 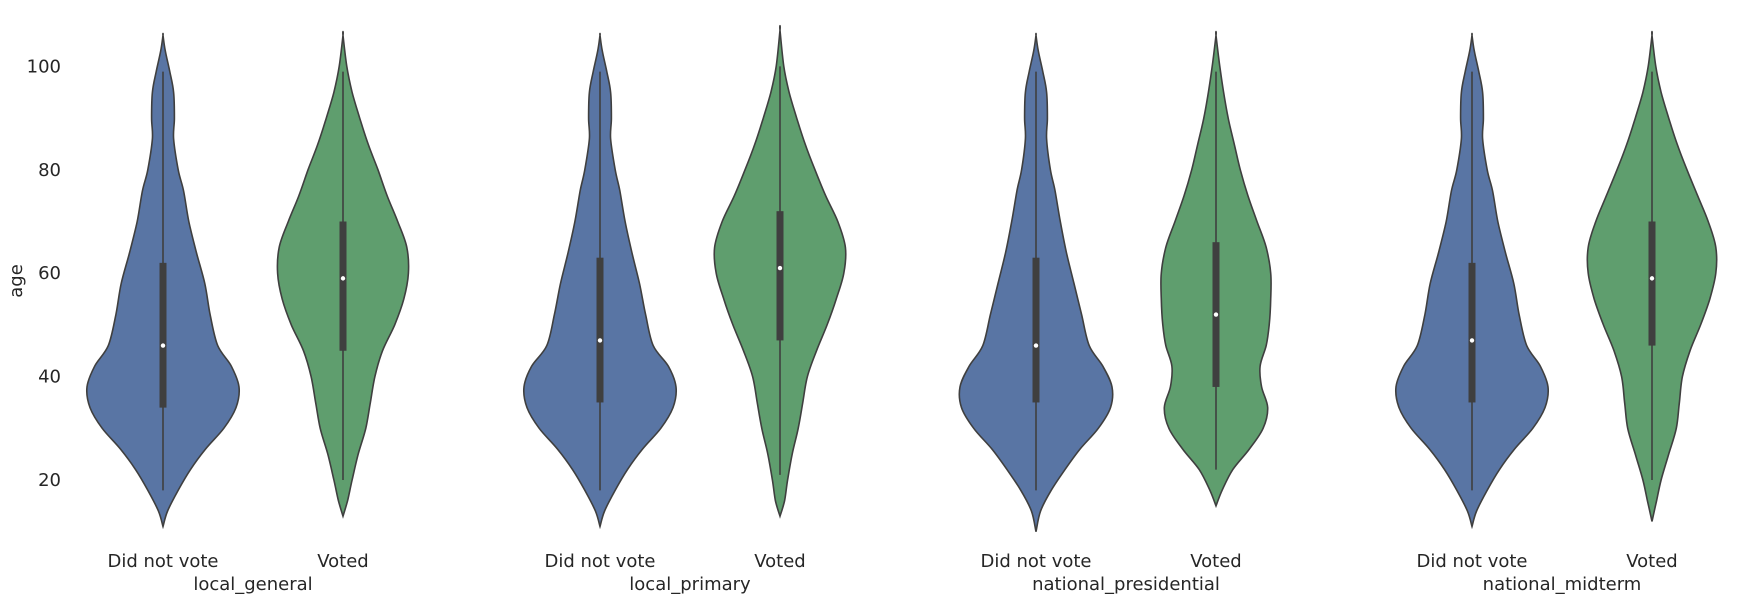 I want to click on y-tick-label: 20, so click(x=49, y=480).